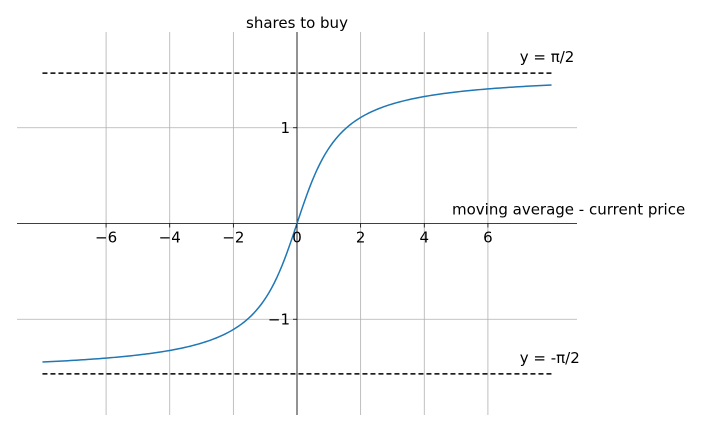 Image resolution: width=720 pixels, height=432 pixels. What do you see at coordinates (297, 238) in the screenshot?
I see `x-tick-label: 0` at bounding box center [297, 238].